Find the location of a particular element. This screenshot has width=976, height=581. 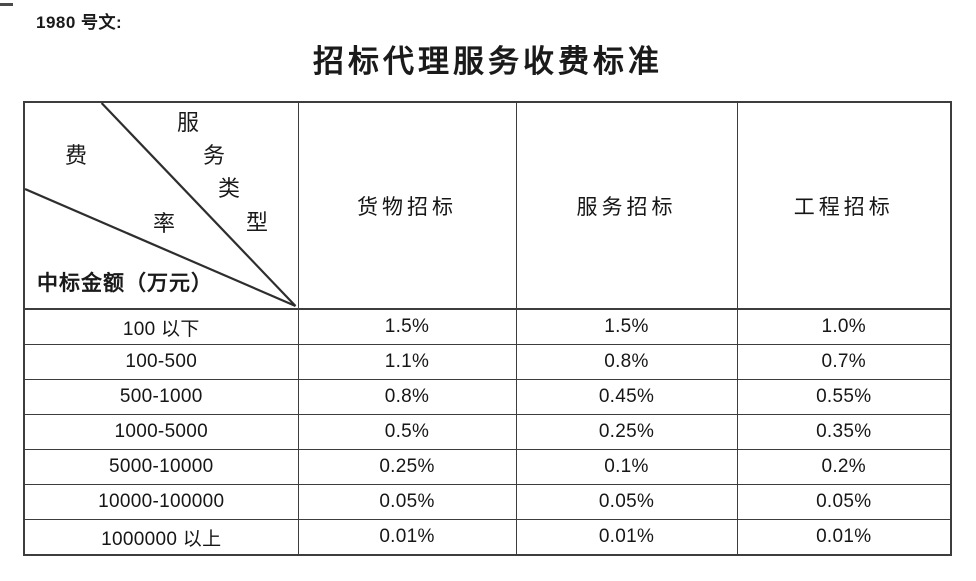

table-row: 100 以下 1.5% 1.5% 1.0% is located at coordinates (487, 326).